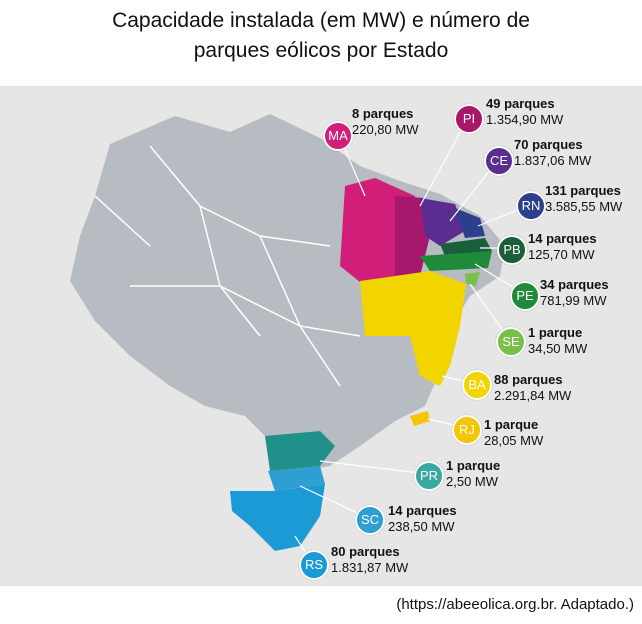 Image resolution: width=642 pixels, height=624 pixels. I want to click on state-rs, so click(277, 517).